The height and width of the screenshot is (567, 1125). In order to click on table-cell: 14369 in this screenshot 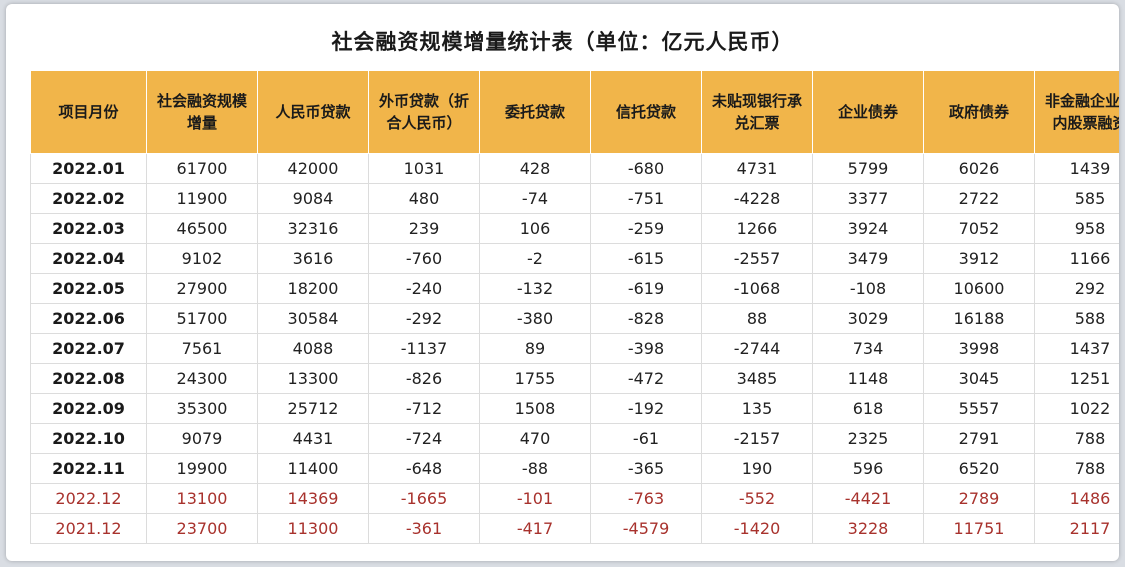, I will do `click(313, 498)`.